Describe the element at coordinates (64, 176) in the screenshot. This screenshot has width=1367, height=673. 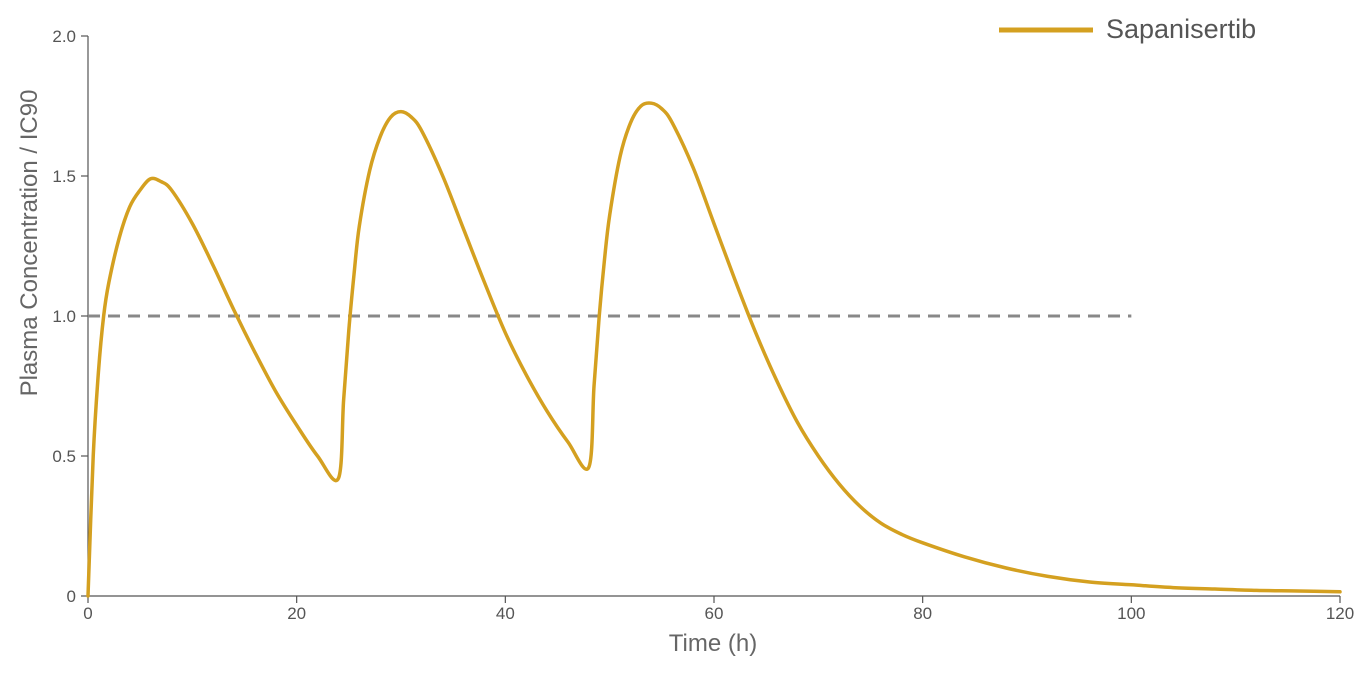
I see `y-tick-label: 1.5` at that location.